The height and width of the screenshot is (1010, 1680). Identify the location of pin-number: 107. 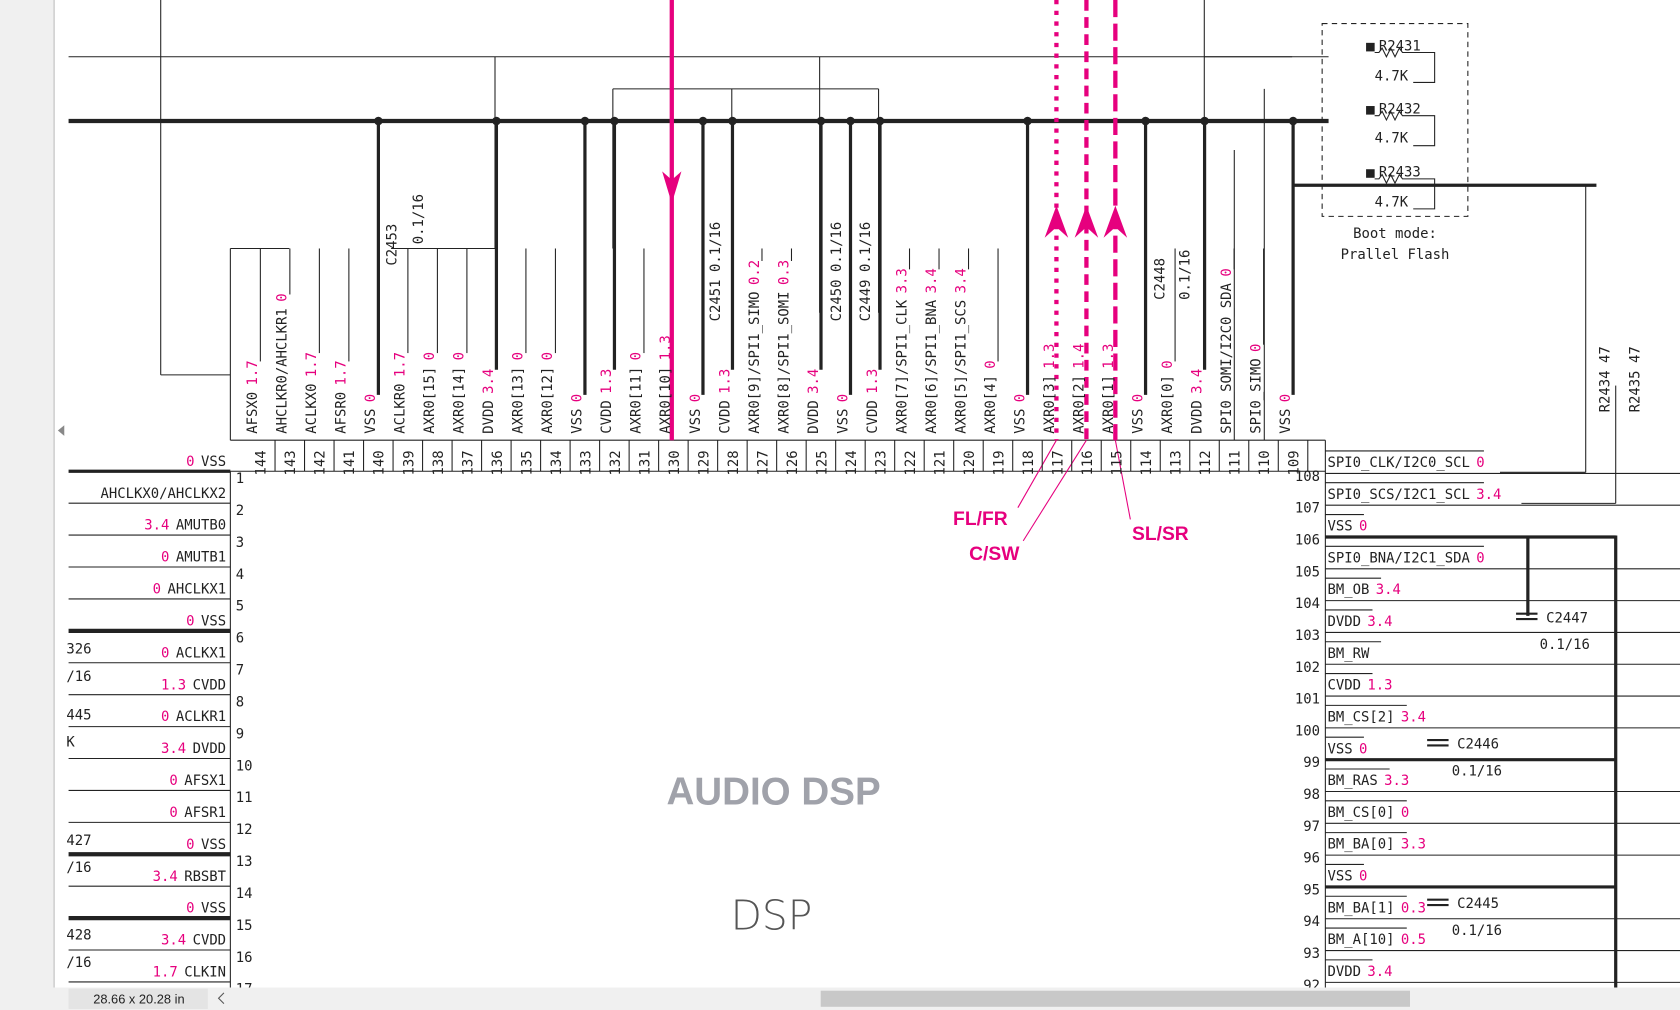
(1307, 509).